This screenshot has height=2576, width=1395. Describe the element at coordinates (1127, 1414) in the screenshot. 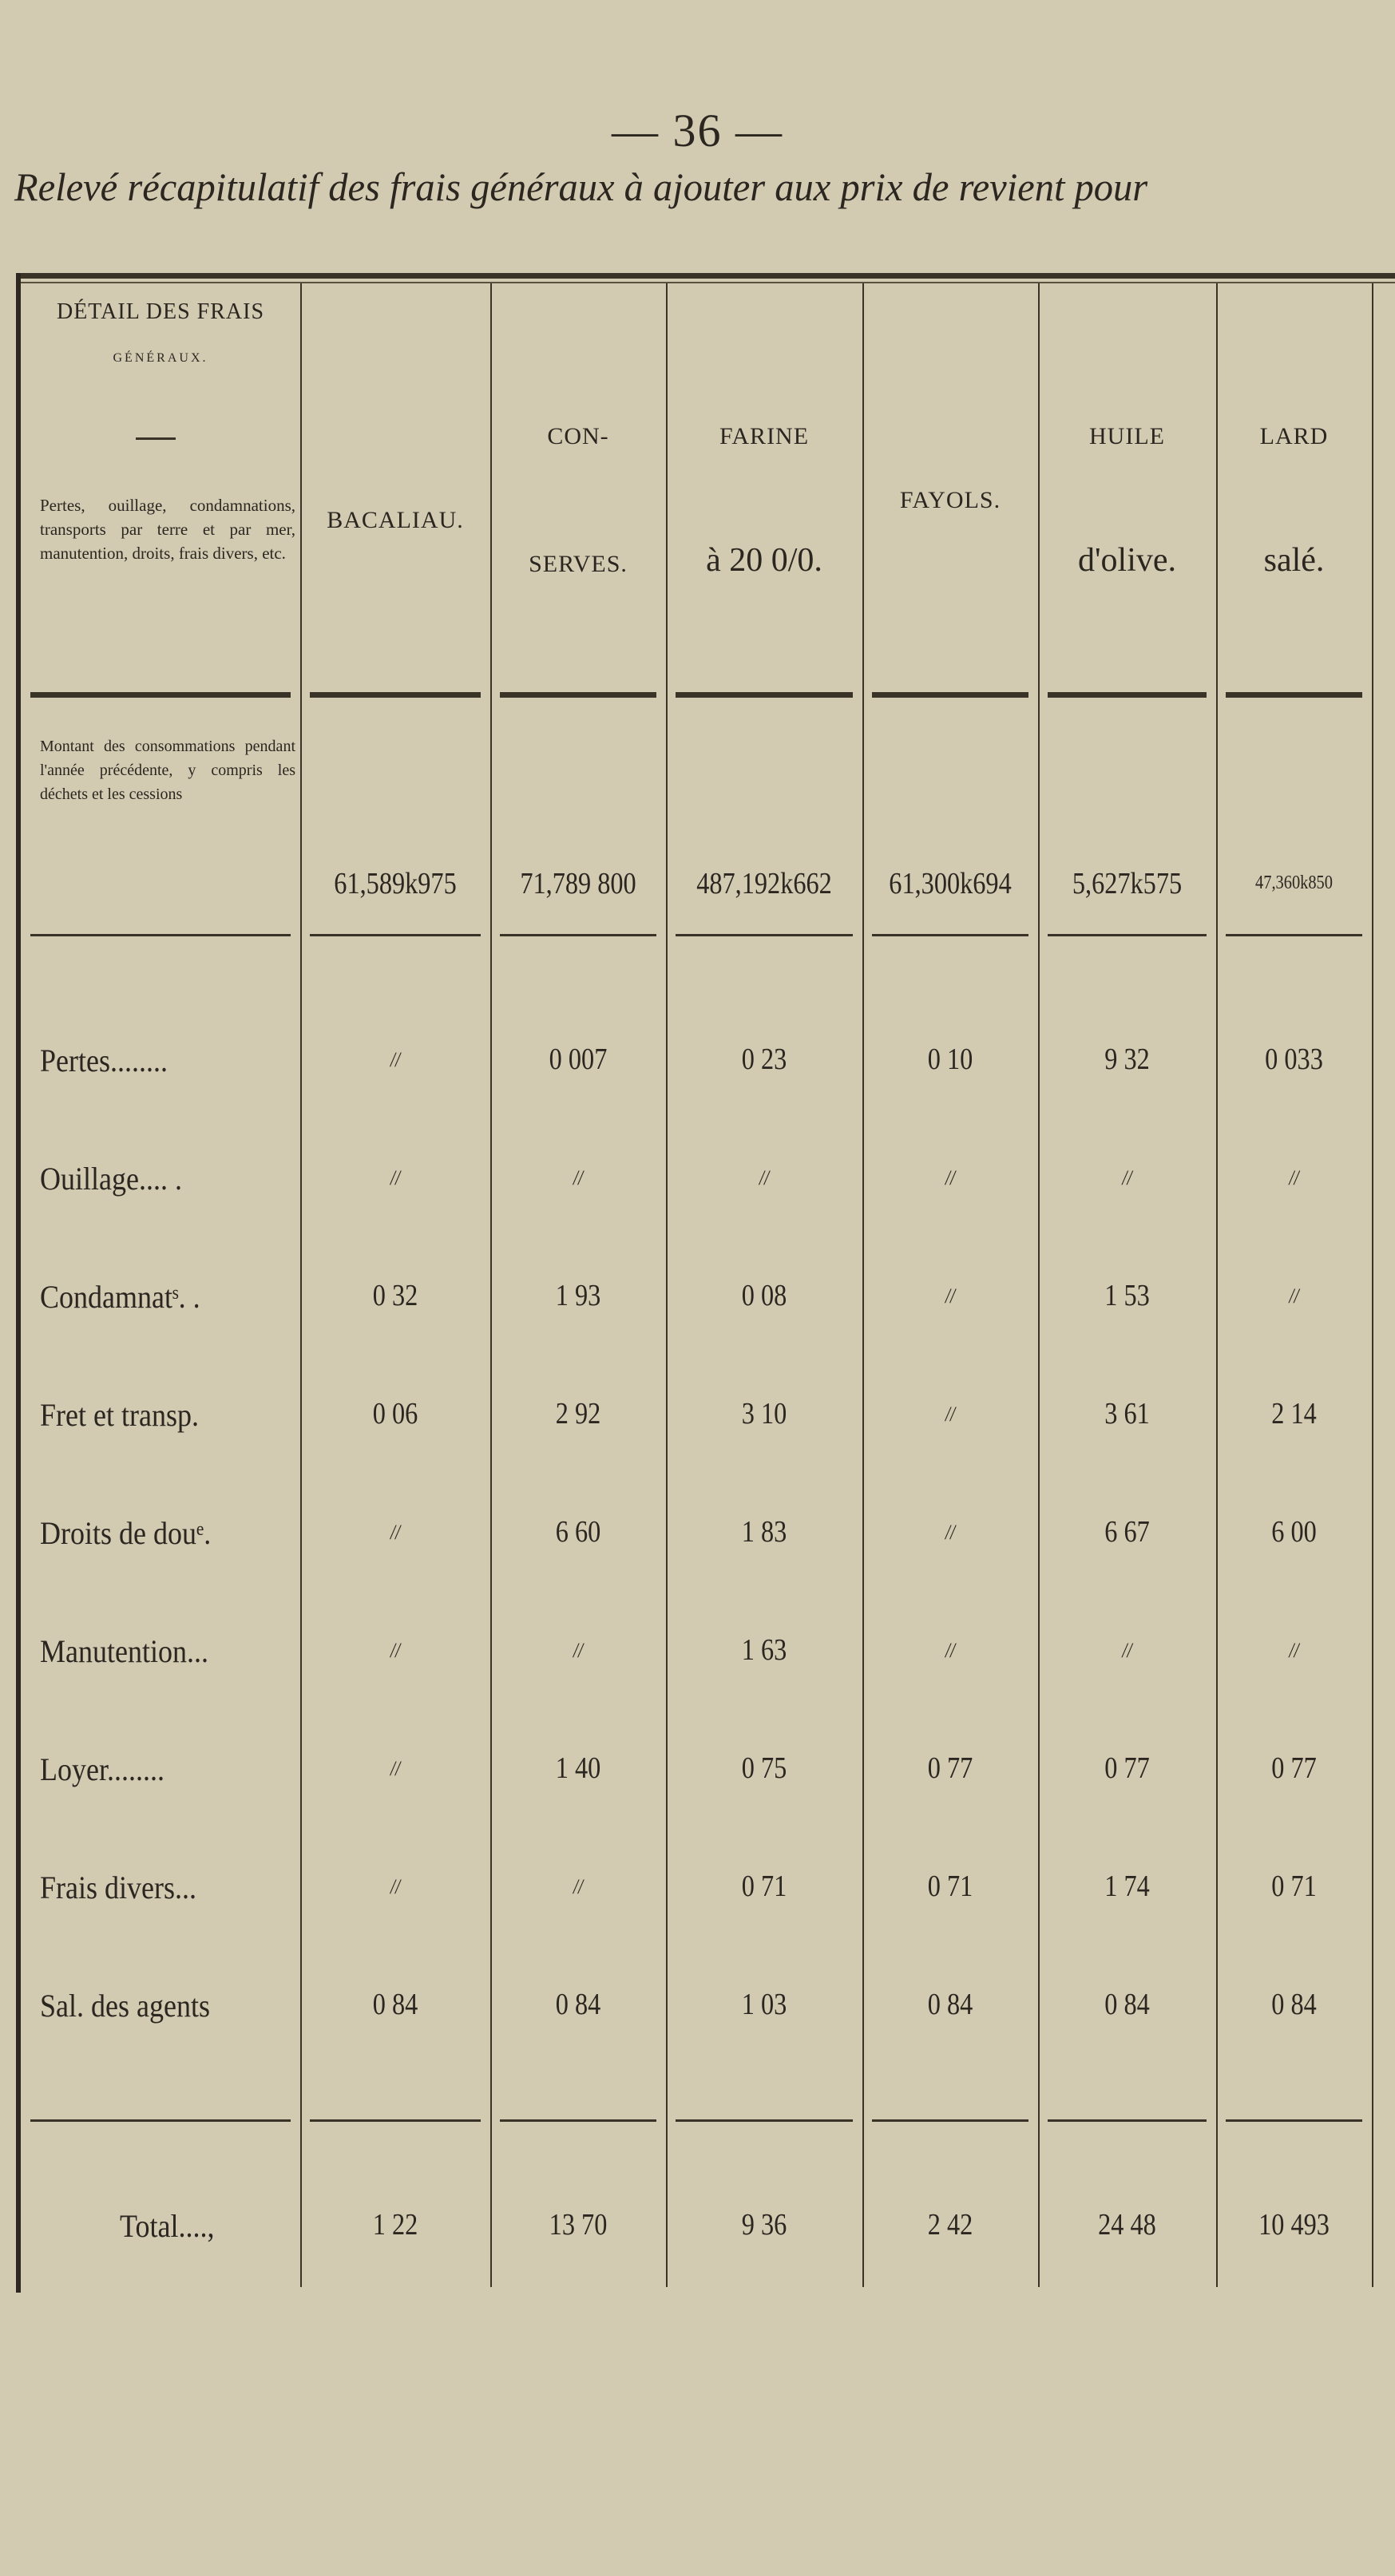

I see `row-value: 3 61` at that location.